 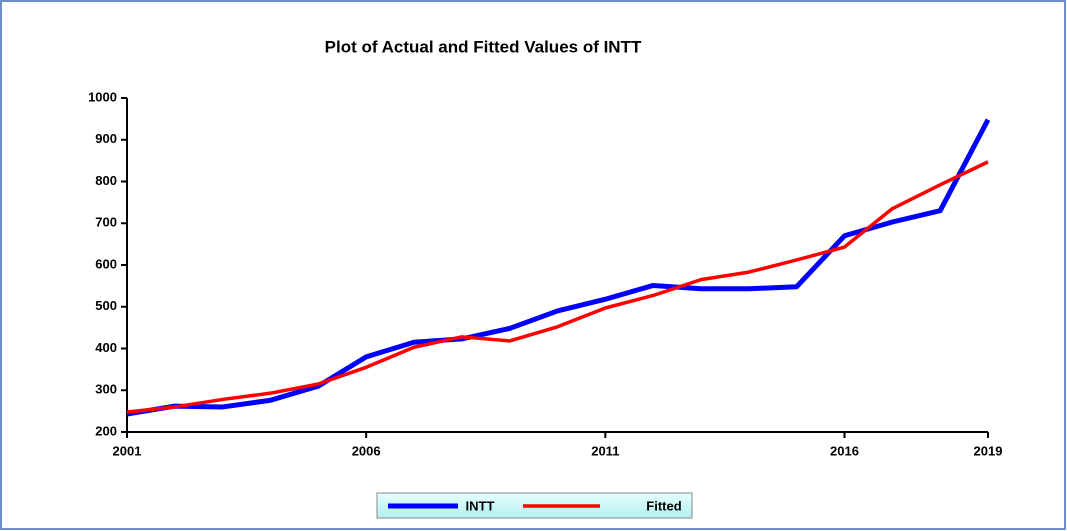 I want to click on chart-title: Plot of Actual and Fitted Values of INTT, so click(x=483, y=46).